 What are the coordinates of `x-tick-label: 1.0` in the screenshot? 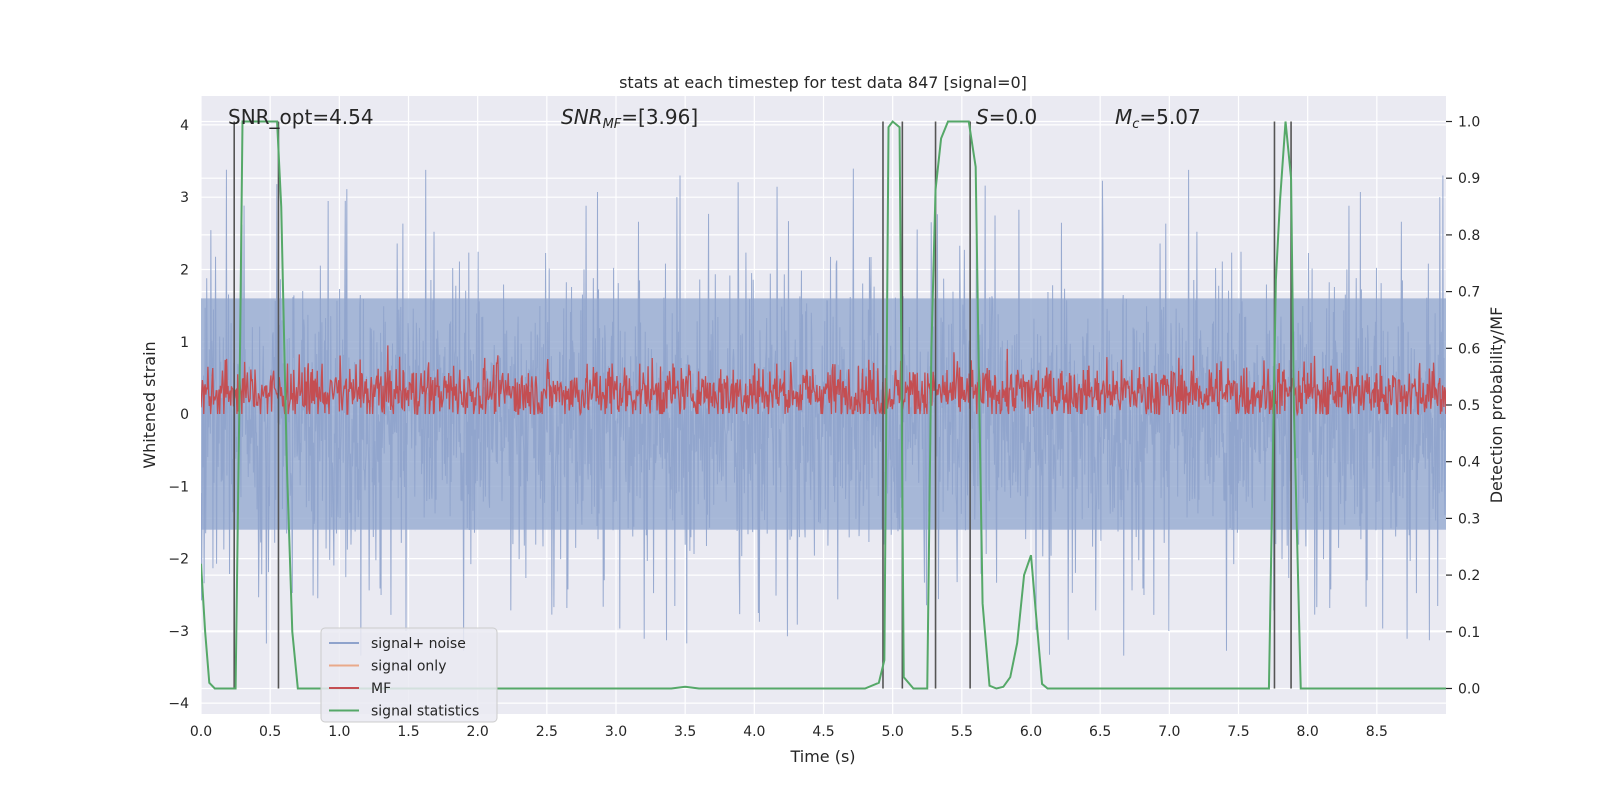 It's located at (339, 732).